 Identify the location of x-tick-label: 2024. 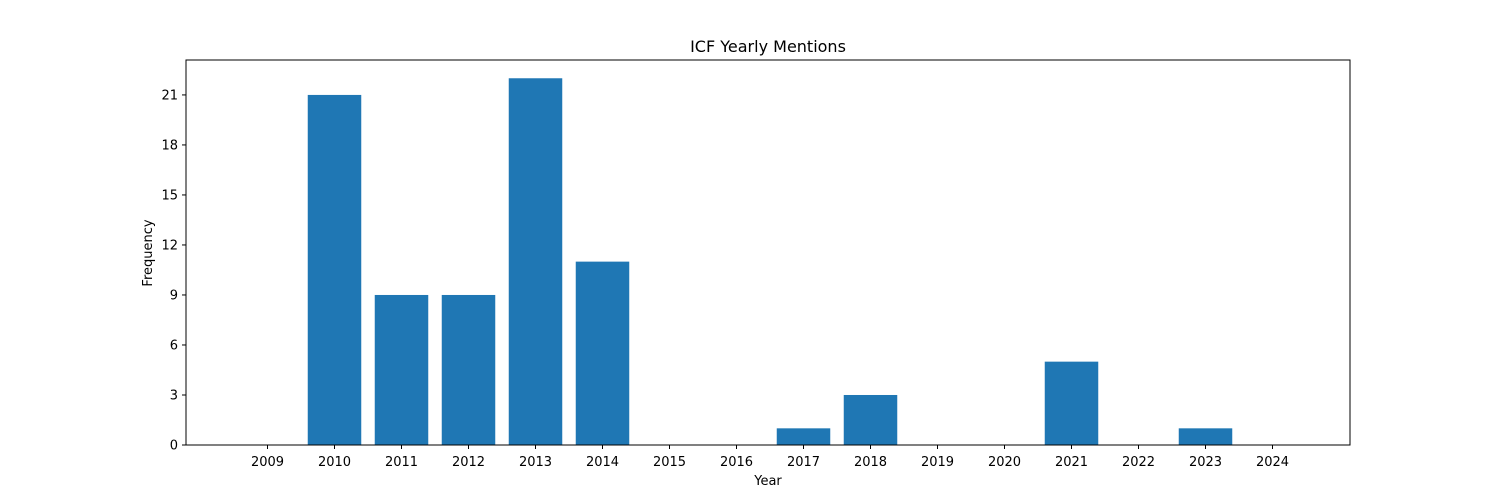
(1272, 462).